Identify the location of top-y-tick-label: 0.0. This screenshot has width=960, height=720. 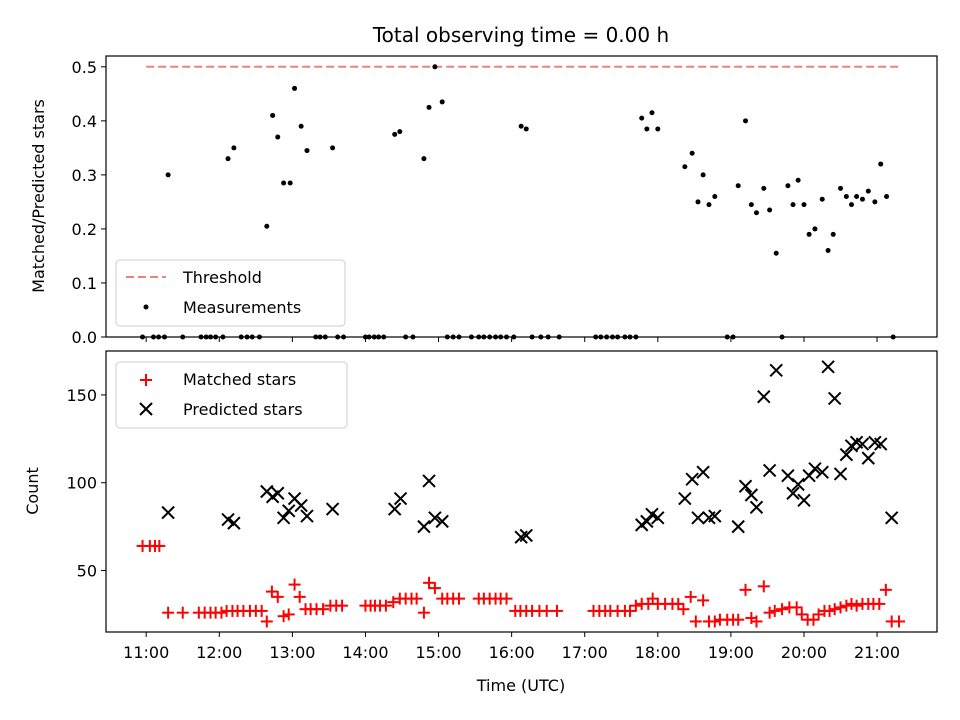
(84, 337).